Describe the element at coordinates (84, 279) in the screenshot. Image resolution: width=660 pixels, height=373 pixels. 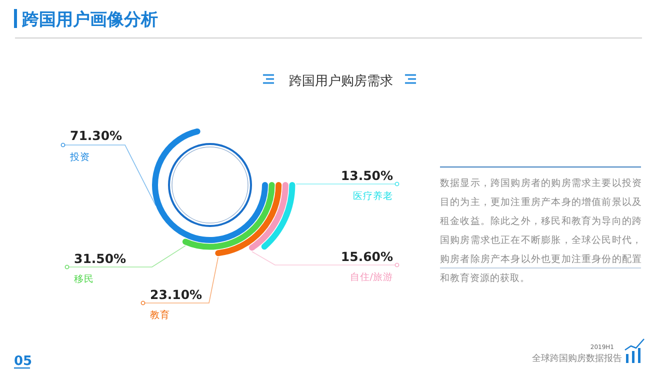
I see `category-label: 移民` at that location.